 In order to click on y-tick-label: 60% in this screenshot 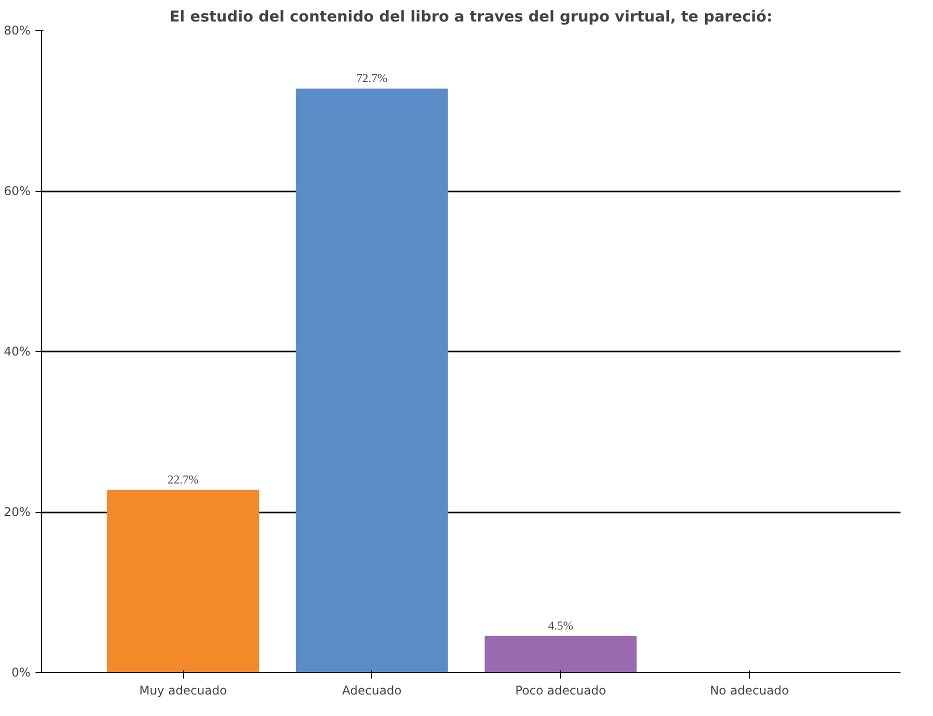, I will do `click(17, 191)`.